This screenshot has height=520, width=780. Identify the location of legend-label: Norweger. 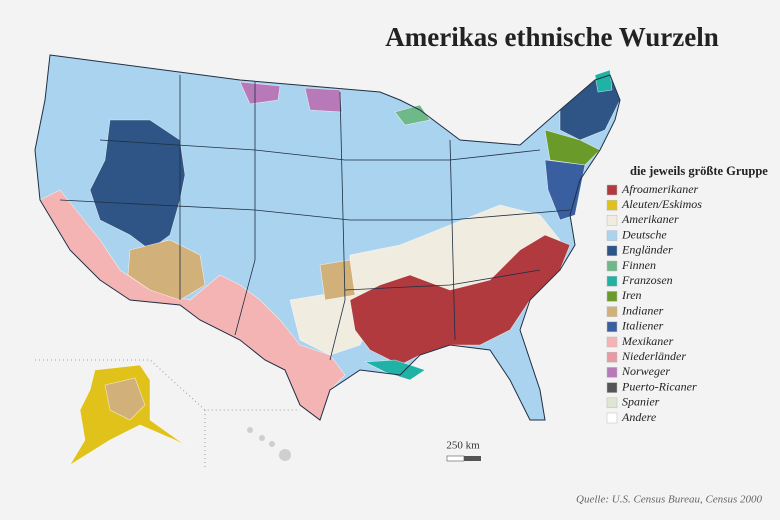
(645, 371).